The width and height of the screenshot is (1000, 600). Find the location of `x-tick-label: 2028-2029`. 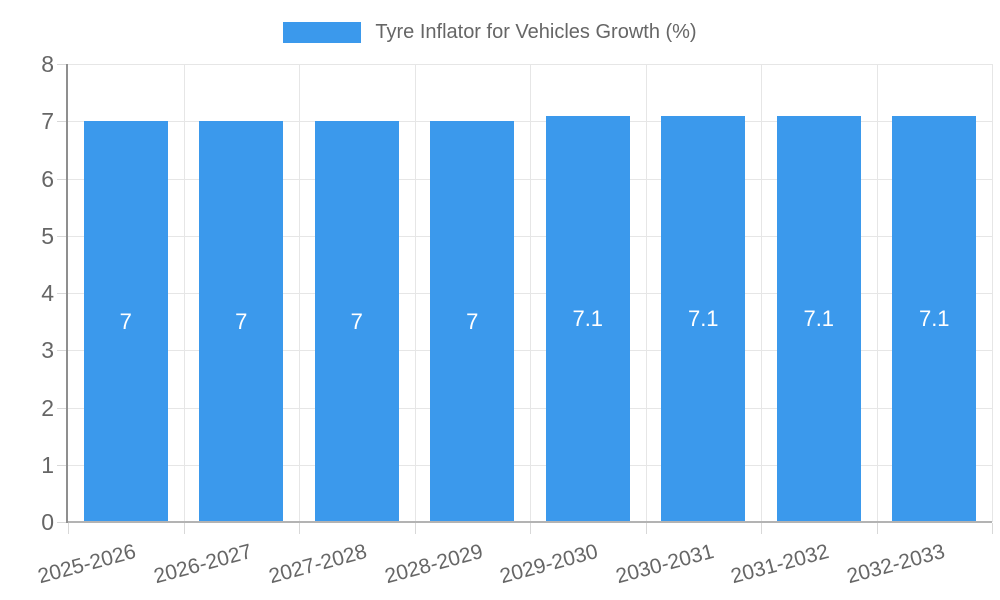

x-tick-label: 2028-2029 is located at coordinates (434, 564).